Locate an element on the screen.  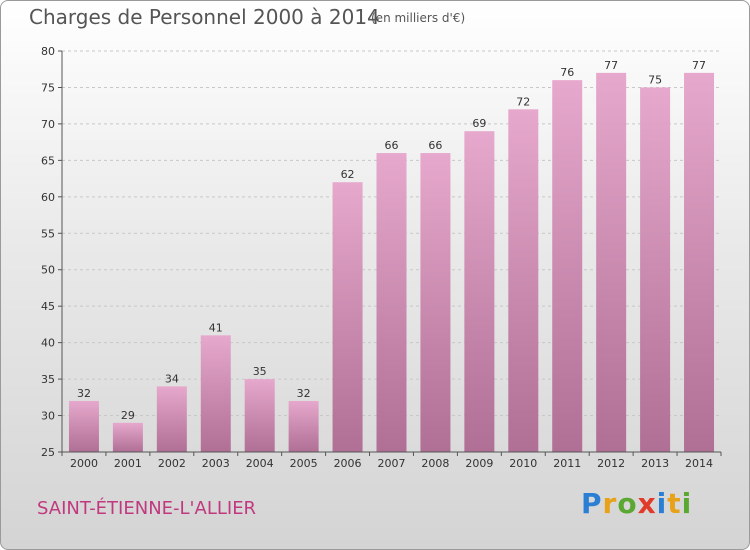
data-label: 76 is located at coordinates (567, 72).